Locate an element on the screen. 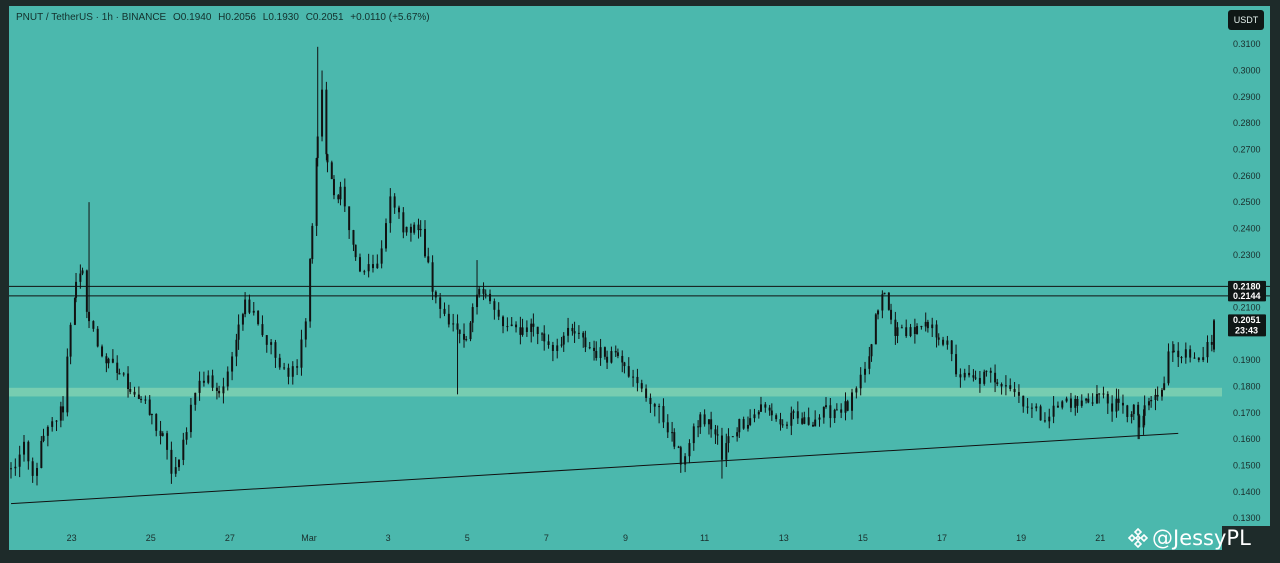  legend-open: O0.1940 is located at coordinates (192, 17).